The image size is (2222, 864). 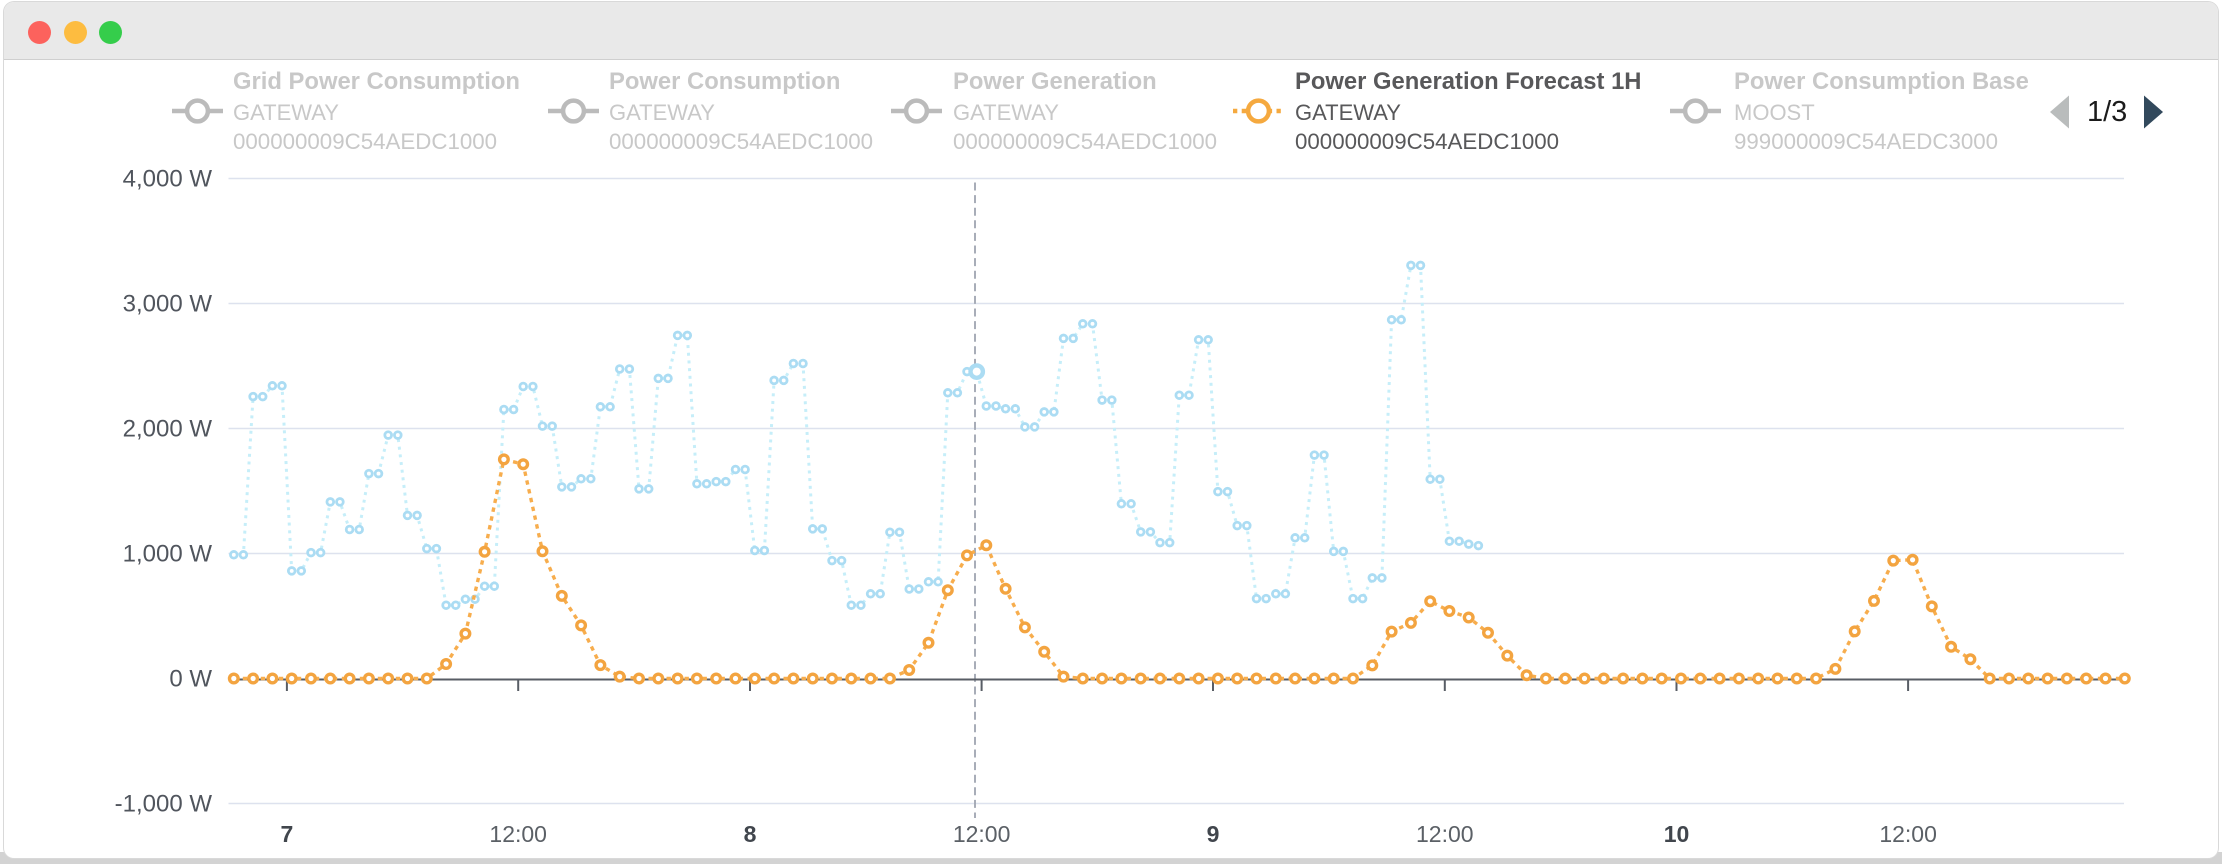 What do you see at coordinates (164, 804) in the screenshot?
I see `svg-text: -1,000 W` at bounding box center [164, 804].